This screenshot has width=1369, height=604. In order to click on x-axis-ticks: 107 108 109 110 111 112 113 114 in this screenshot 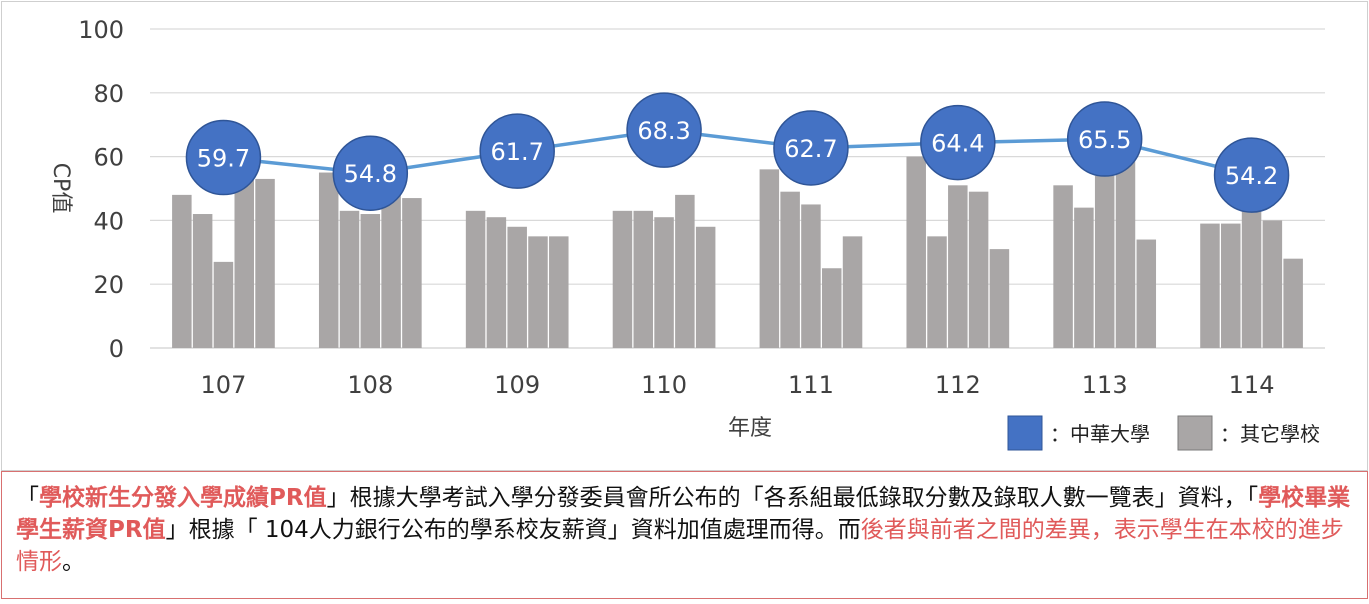, I will do `click(738, 385)`.